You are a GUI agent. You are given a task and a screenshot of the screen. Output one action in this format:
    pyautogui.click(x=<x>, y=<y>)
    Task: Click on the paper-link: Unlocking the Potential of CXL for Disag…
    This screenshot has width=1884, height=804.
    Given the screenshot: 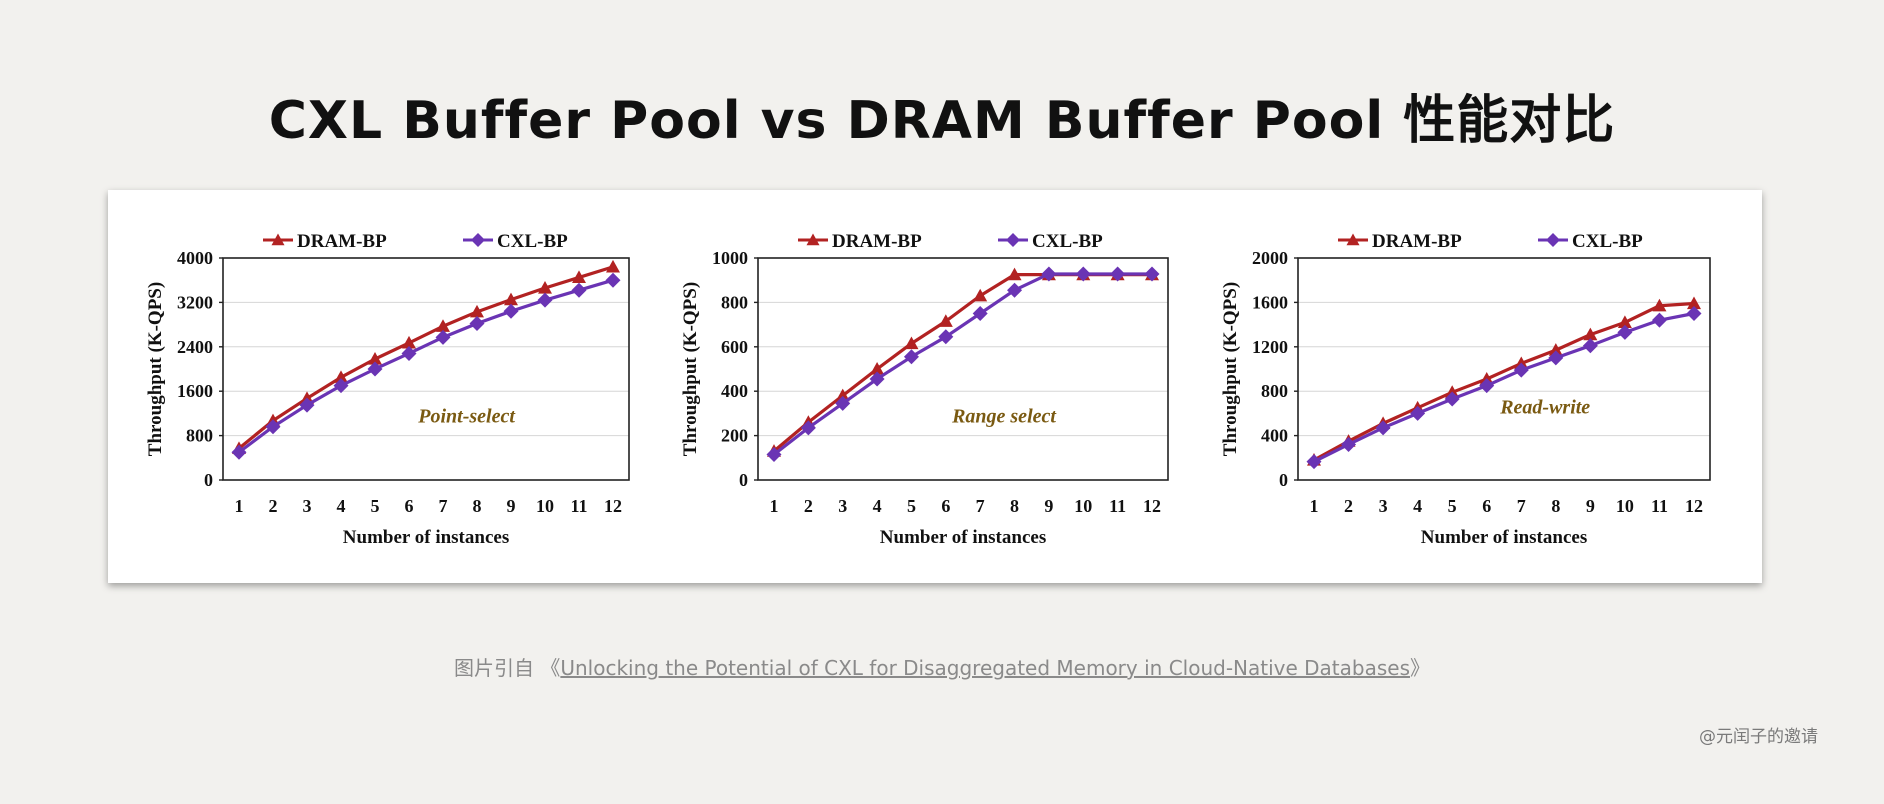 What is the action you would take?
    pyautogui.click(x=985, y=668)
    